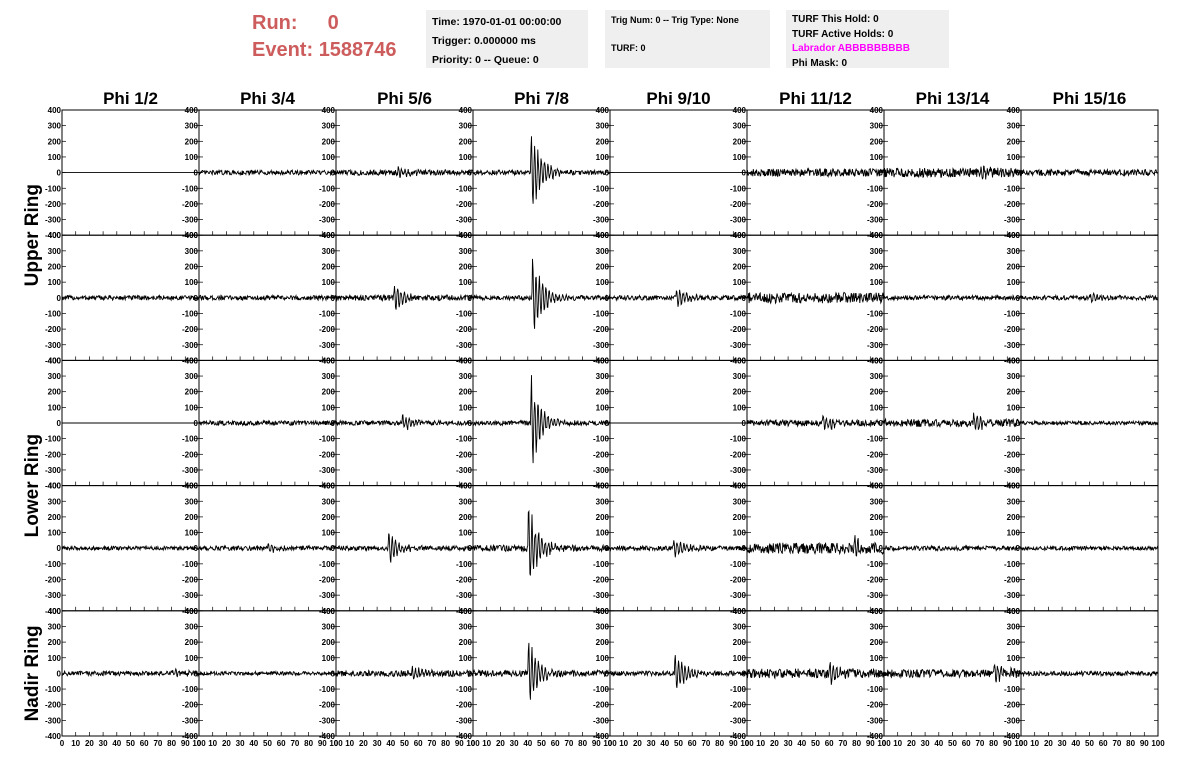  I want to click on run-line: Run: 0, so click(324, 23).